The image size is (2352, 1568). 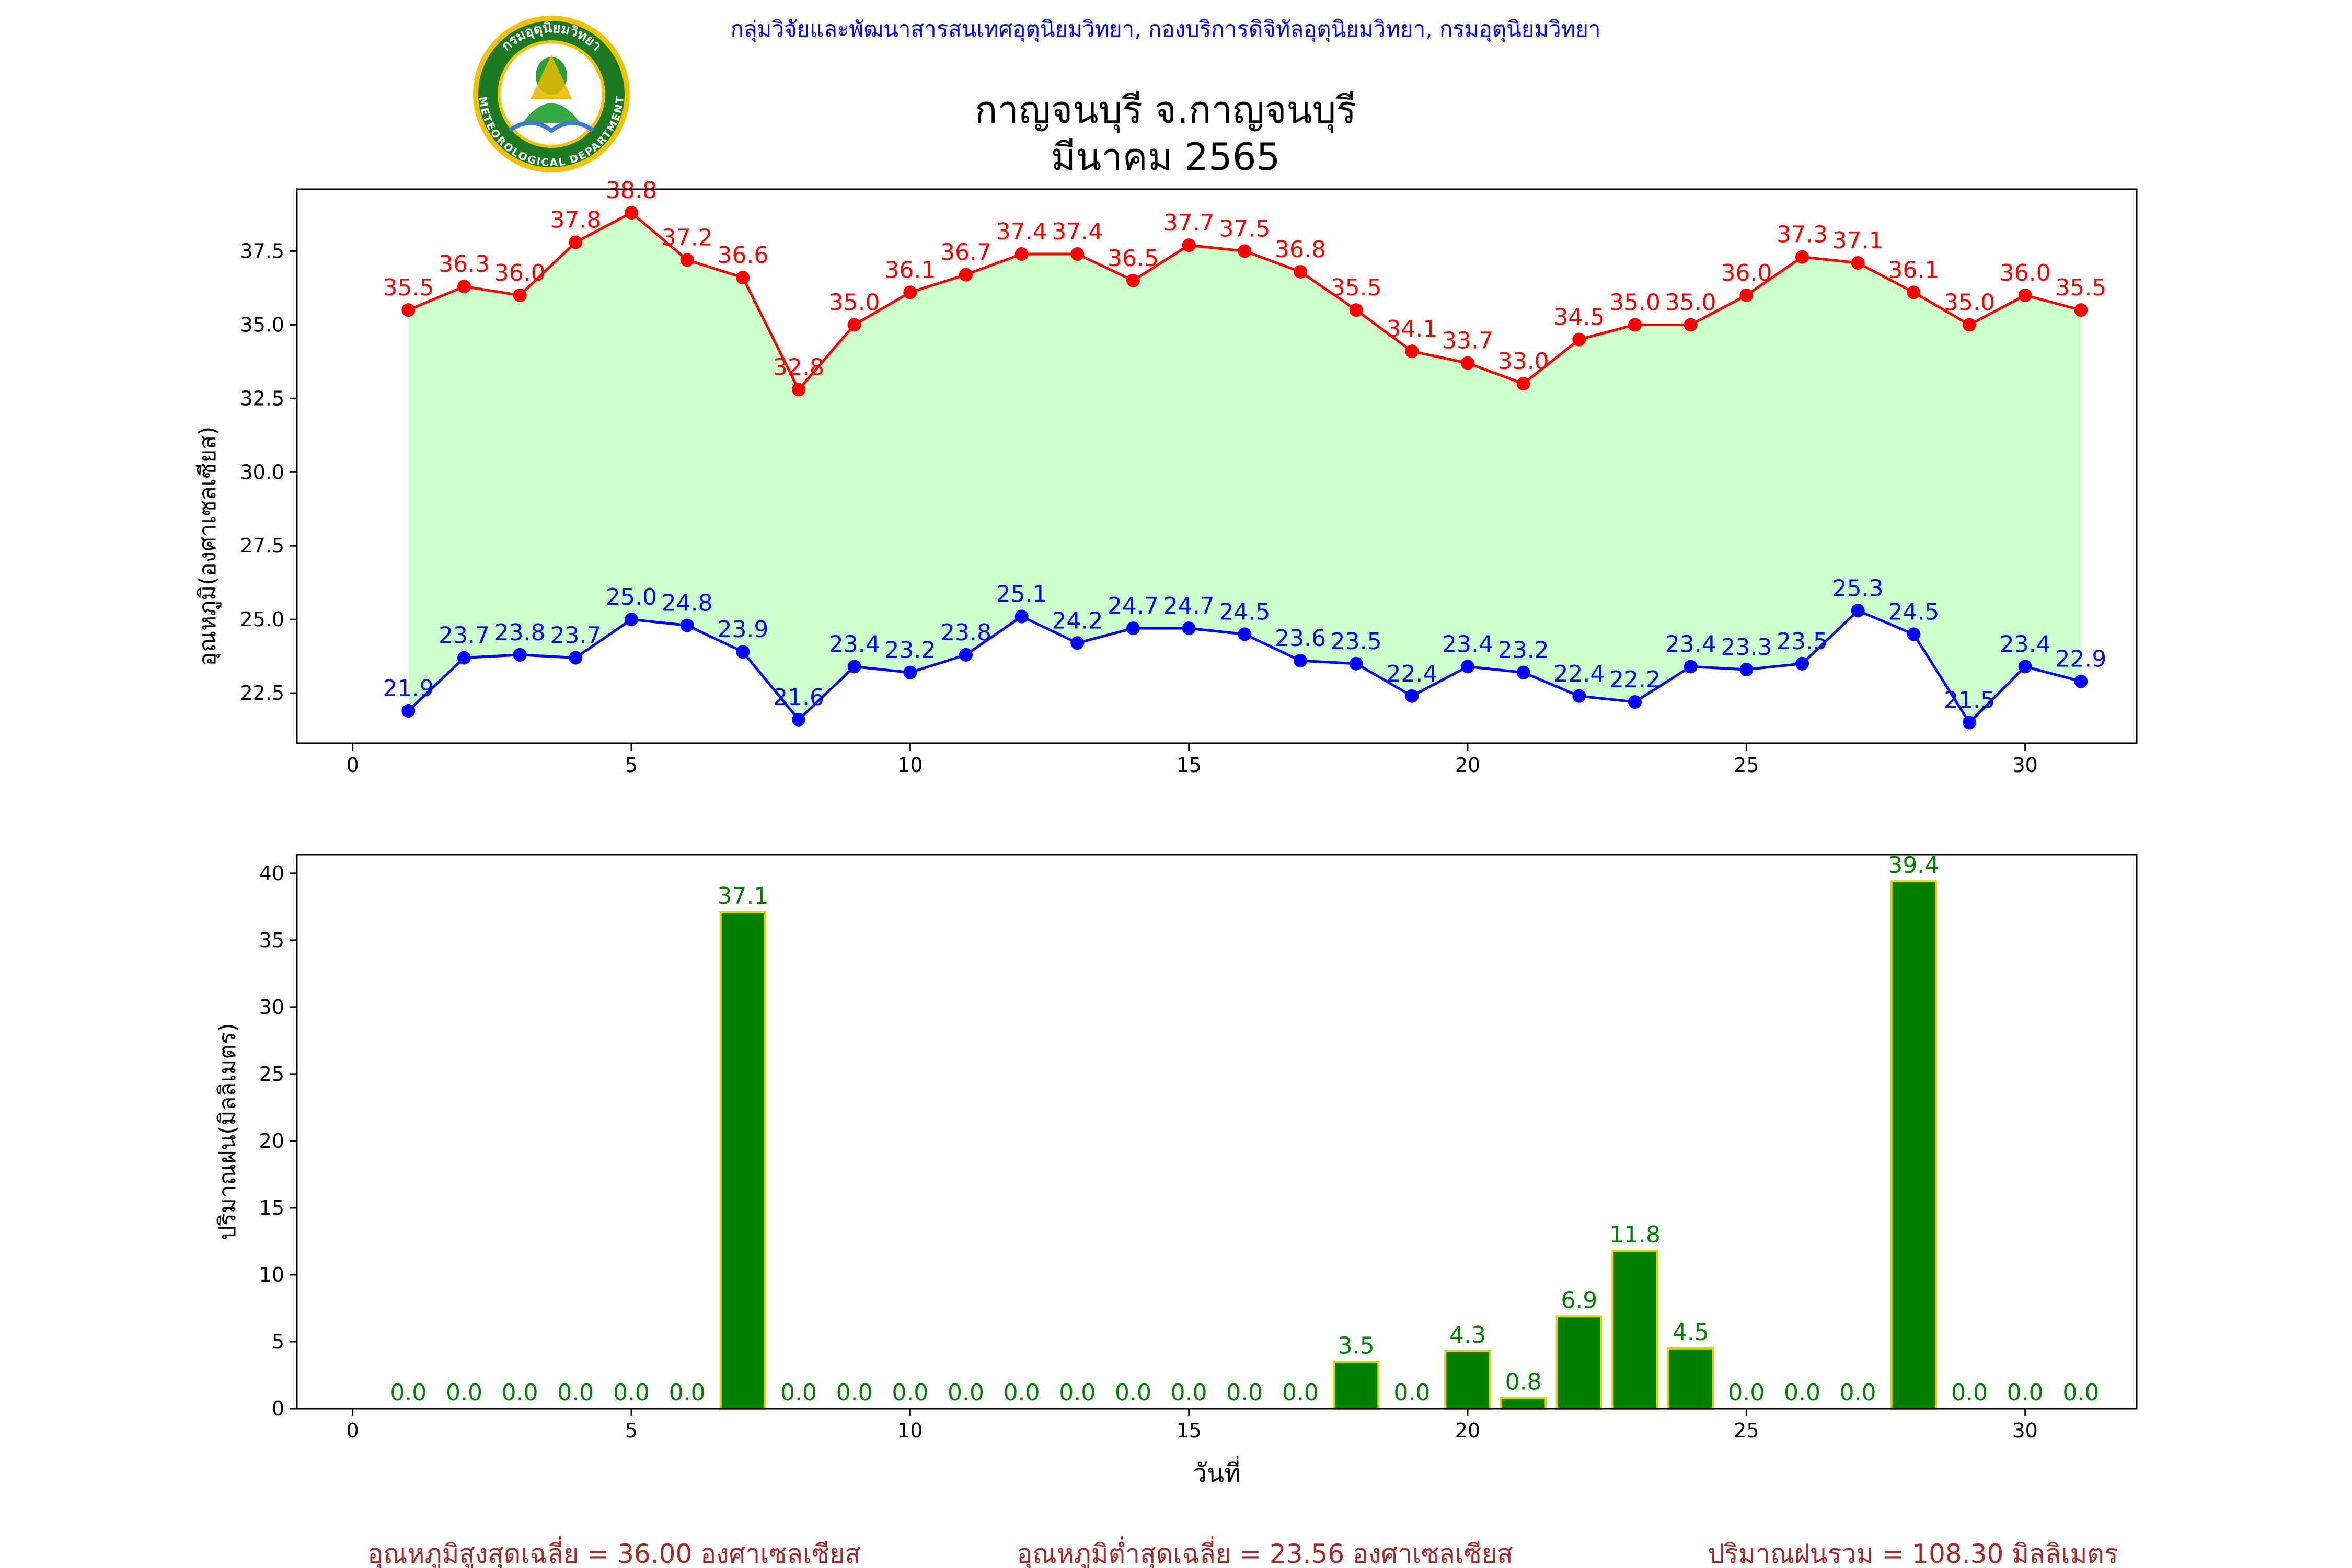 I want to click on rainfall-y-tick-label: 30, so click(x=271, y=1007).